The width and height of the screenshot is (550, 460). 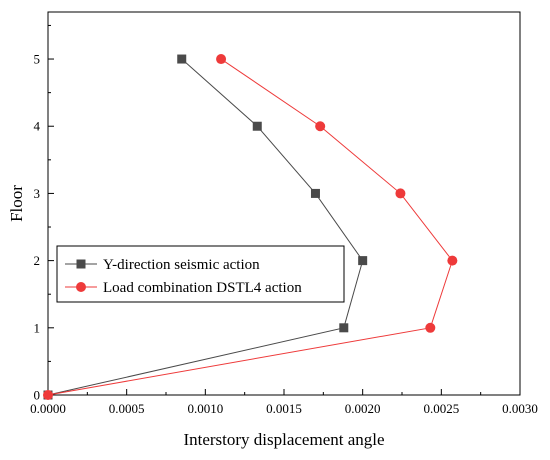 What do you see at coordinates (37, 395) in the screenshot?
I see `y-tick-label: 0` at bounding box center [37, 395].